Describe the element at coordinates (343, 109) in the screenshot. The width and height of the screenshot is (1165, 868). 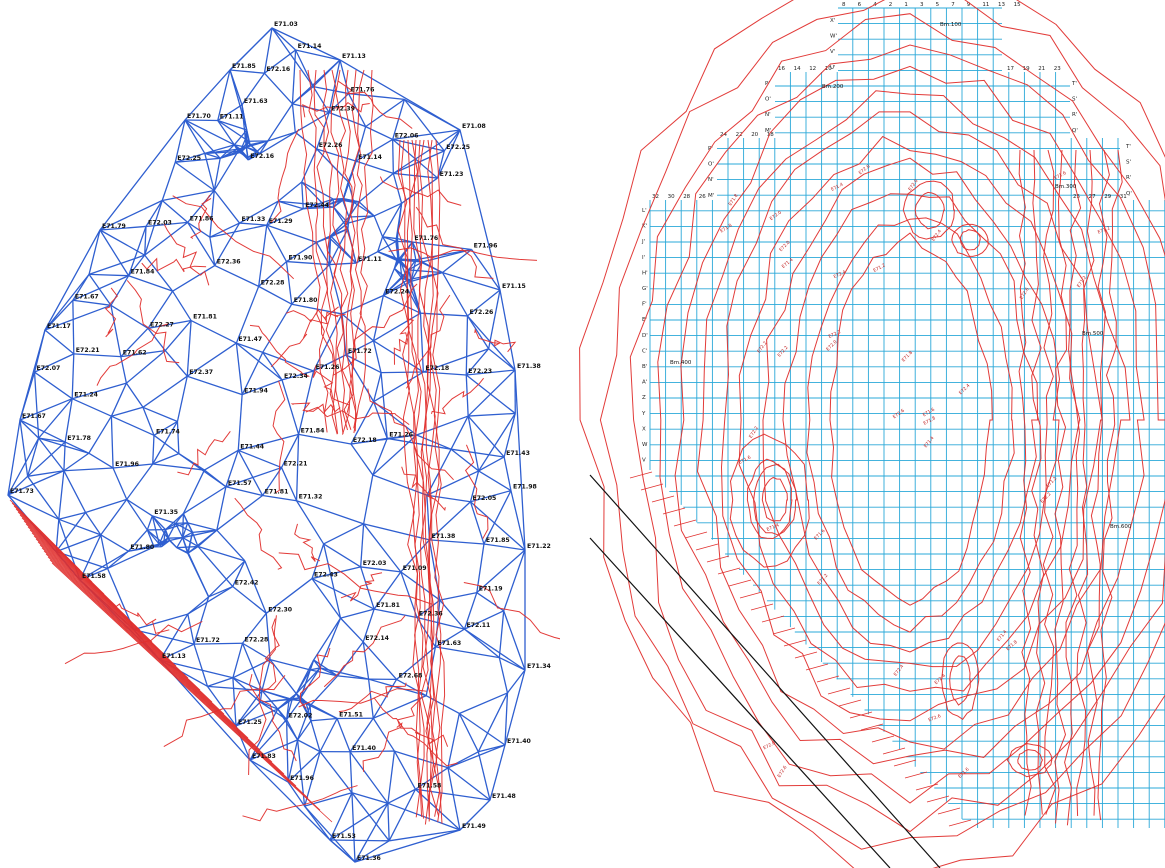
I see `elevation-label: E72.39` at that location.